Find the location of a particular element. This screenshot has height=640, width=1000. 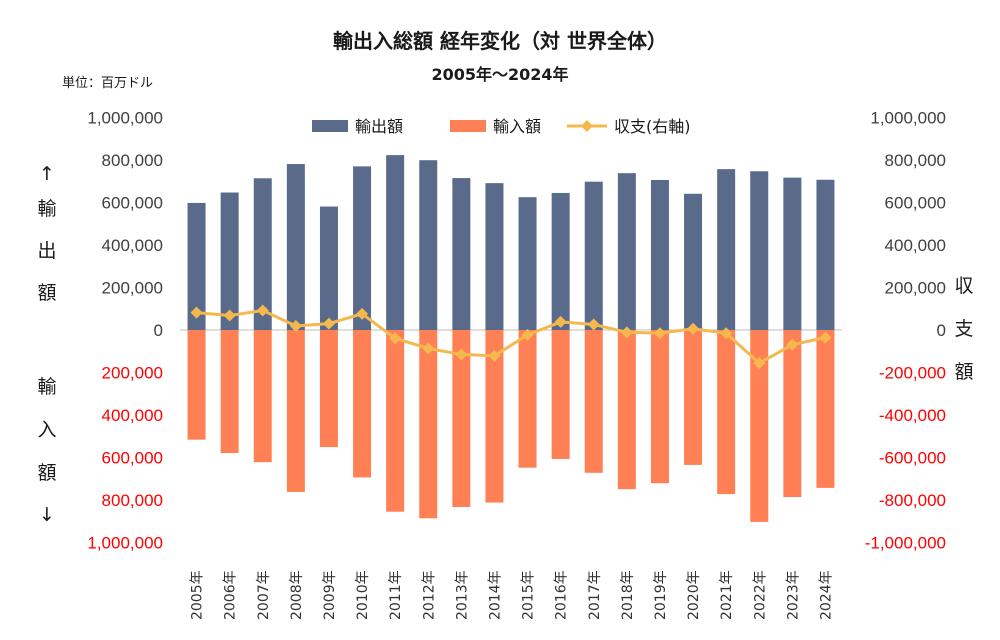

x-tick-label: 2011年 is located at coordinates (396, 595).